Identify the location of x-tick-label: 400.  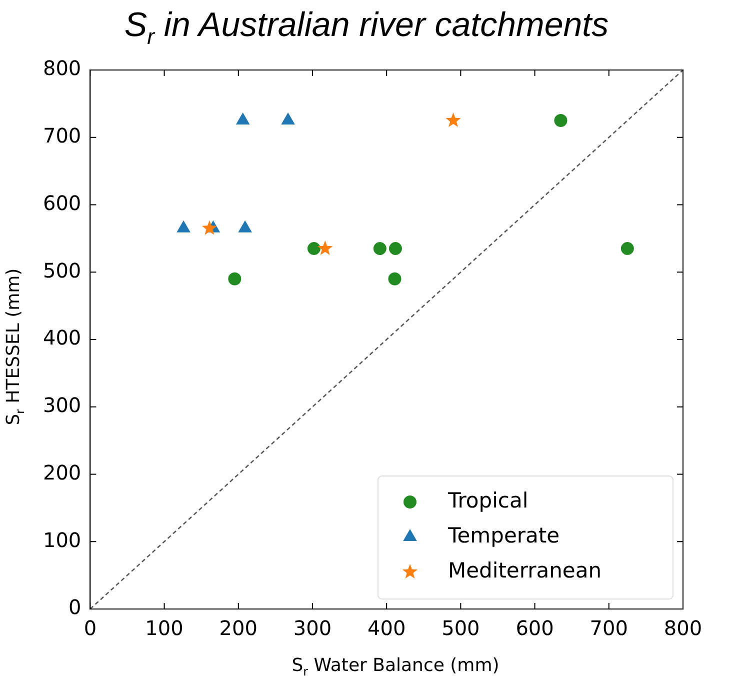
(386, 628).